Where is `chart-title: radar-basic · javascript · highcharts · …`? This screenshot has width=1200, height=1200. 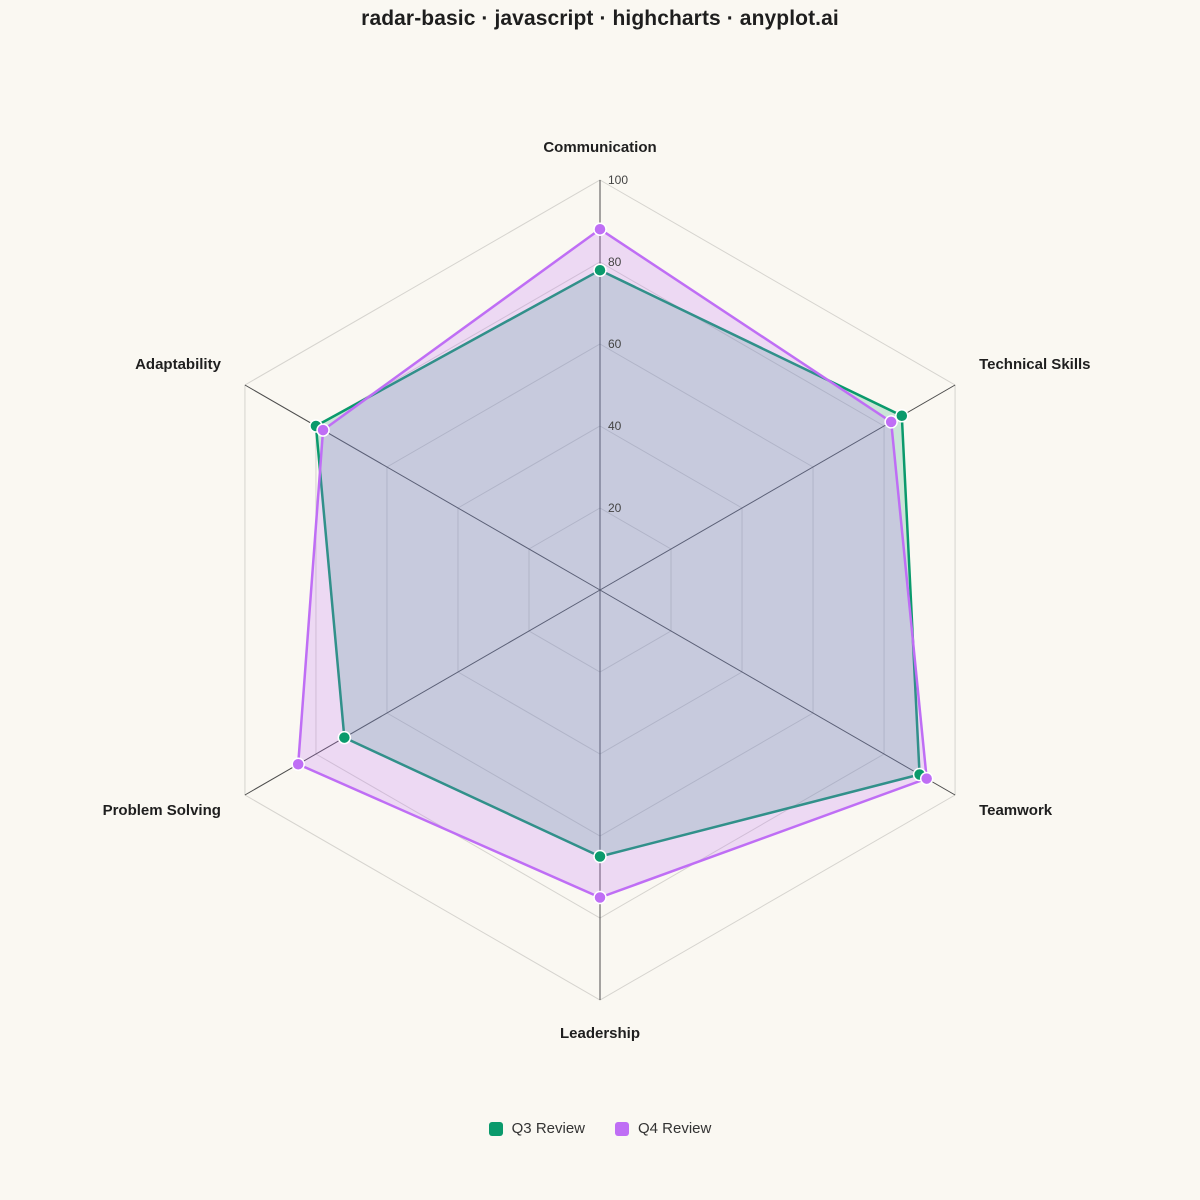
chart-title: radar-basic · javascript · highcharts · … is located at coordinates (600, 18).